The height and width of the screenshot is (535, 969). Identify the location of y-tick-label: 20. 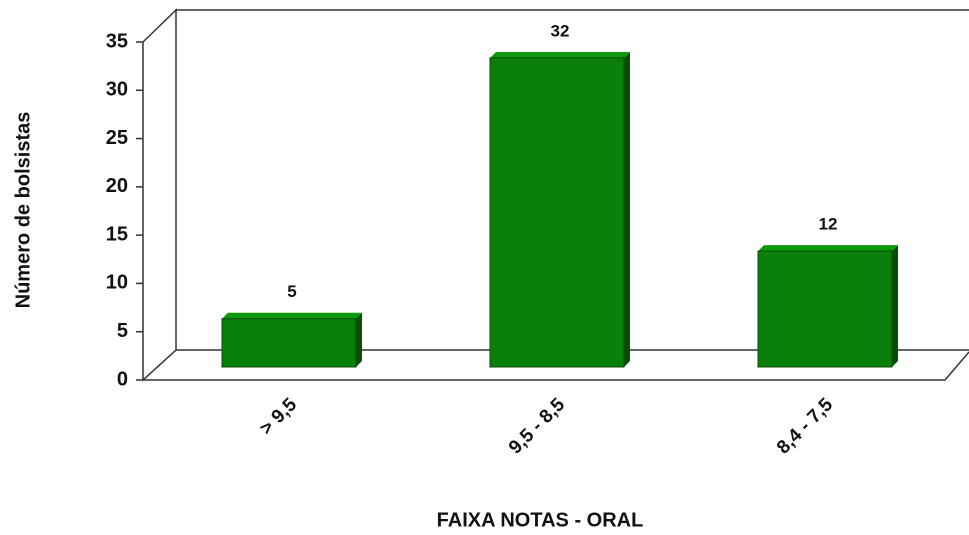
(117, 186).